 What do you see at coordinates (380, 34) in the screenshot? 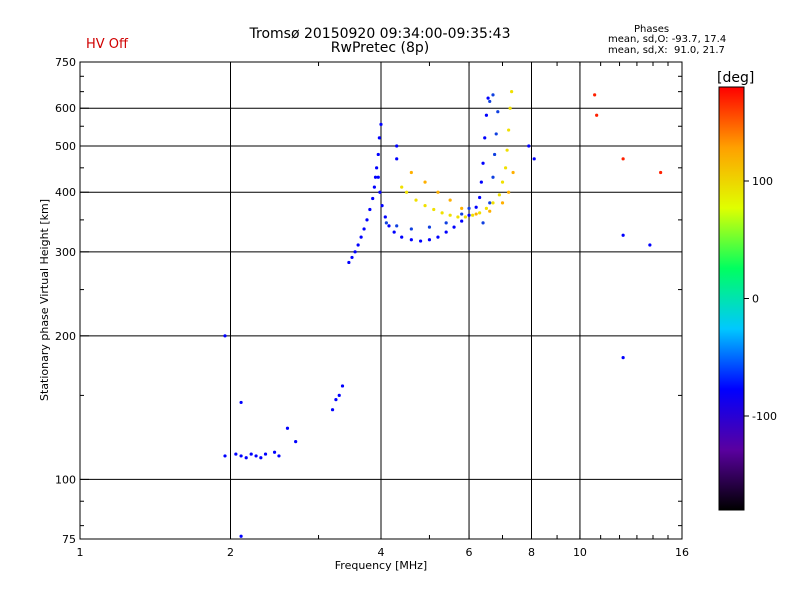
I see `chart-title: Tromsø 20150920 09:34:00-09:35:43` at bounding box center [380, 34].